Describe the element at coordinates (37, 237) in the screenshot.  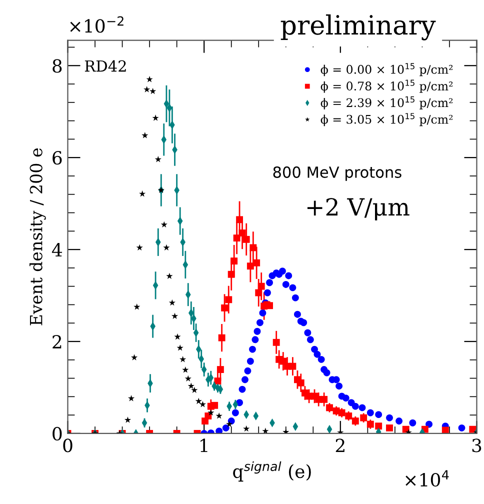
I see `y-axis-title: Event density / 200 e` at that location.